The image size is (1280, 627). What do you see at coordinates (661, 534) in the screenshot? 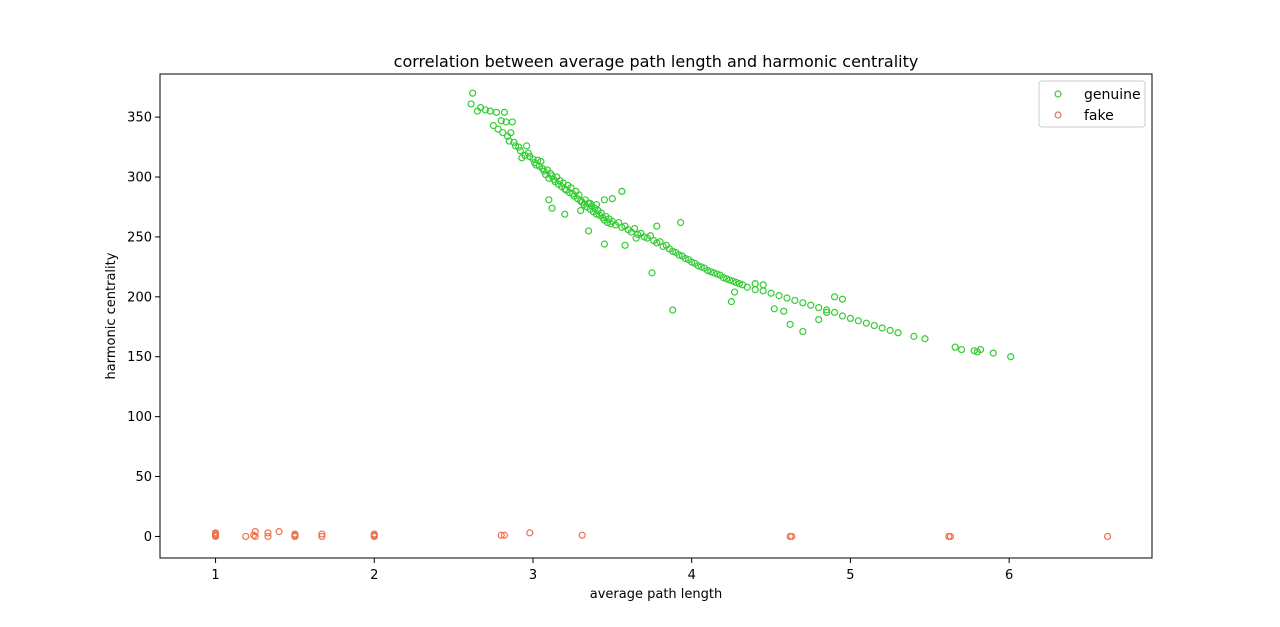
I see `series-fake` at bounding box center [661, 534].